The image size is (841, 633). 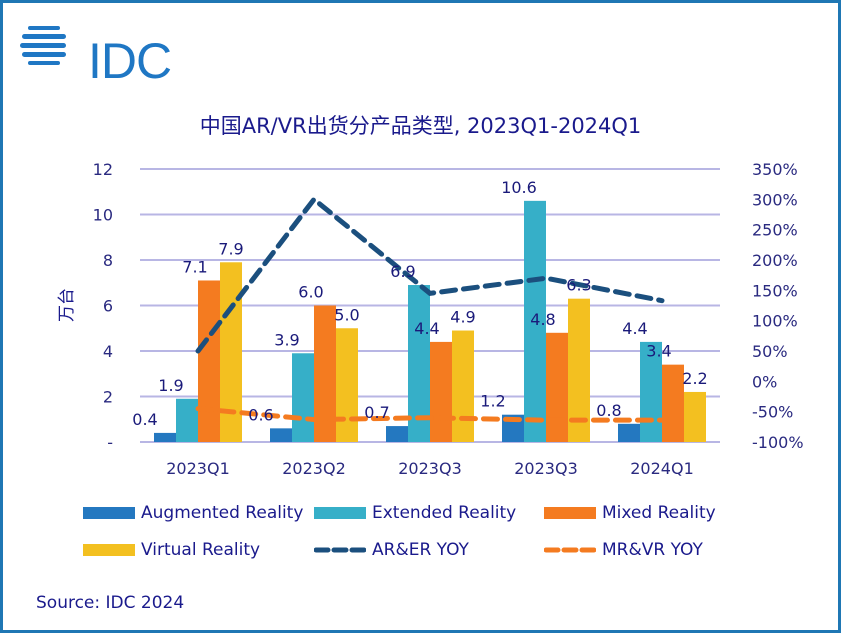 What do you see at coordinates (108, 260) in the screenshot?
I see `y-tick-label: 8` at bounding box center [108, 260].